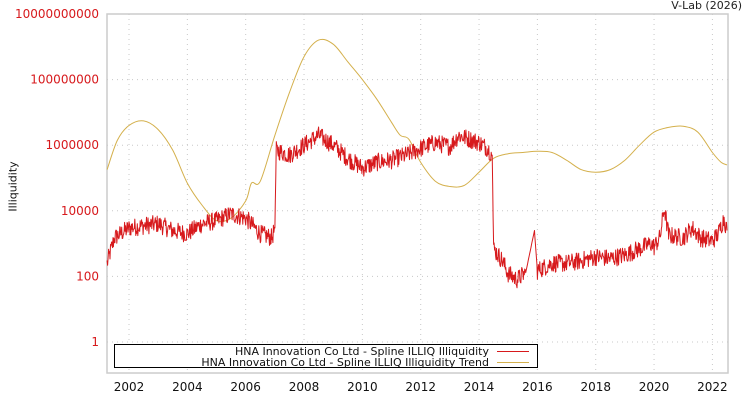  What do you see at coordinates (706, 6) in the screenshot?
I see `chart-credit: V-Lab (2026)` at bounding box center [706, 6].